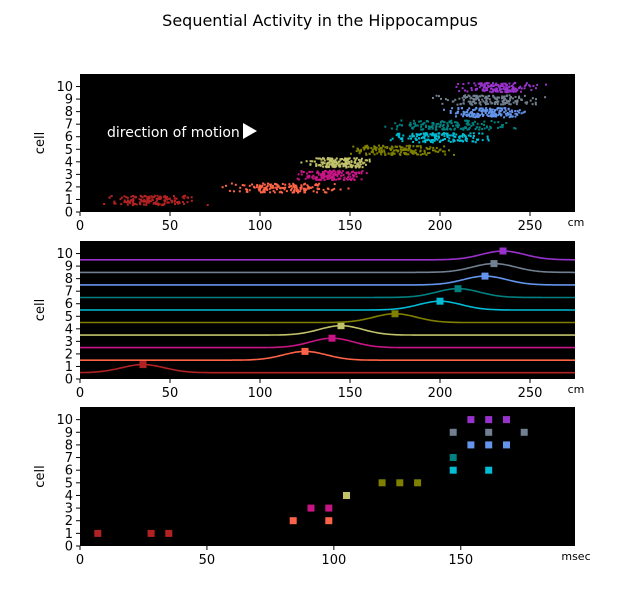 The height and width of the screenshot is (614, 640). I want to click on y-tick-label: 2, so click(69, 354).